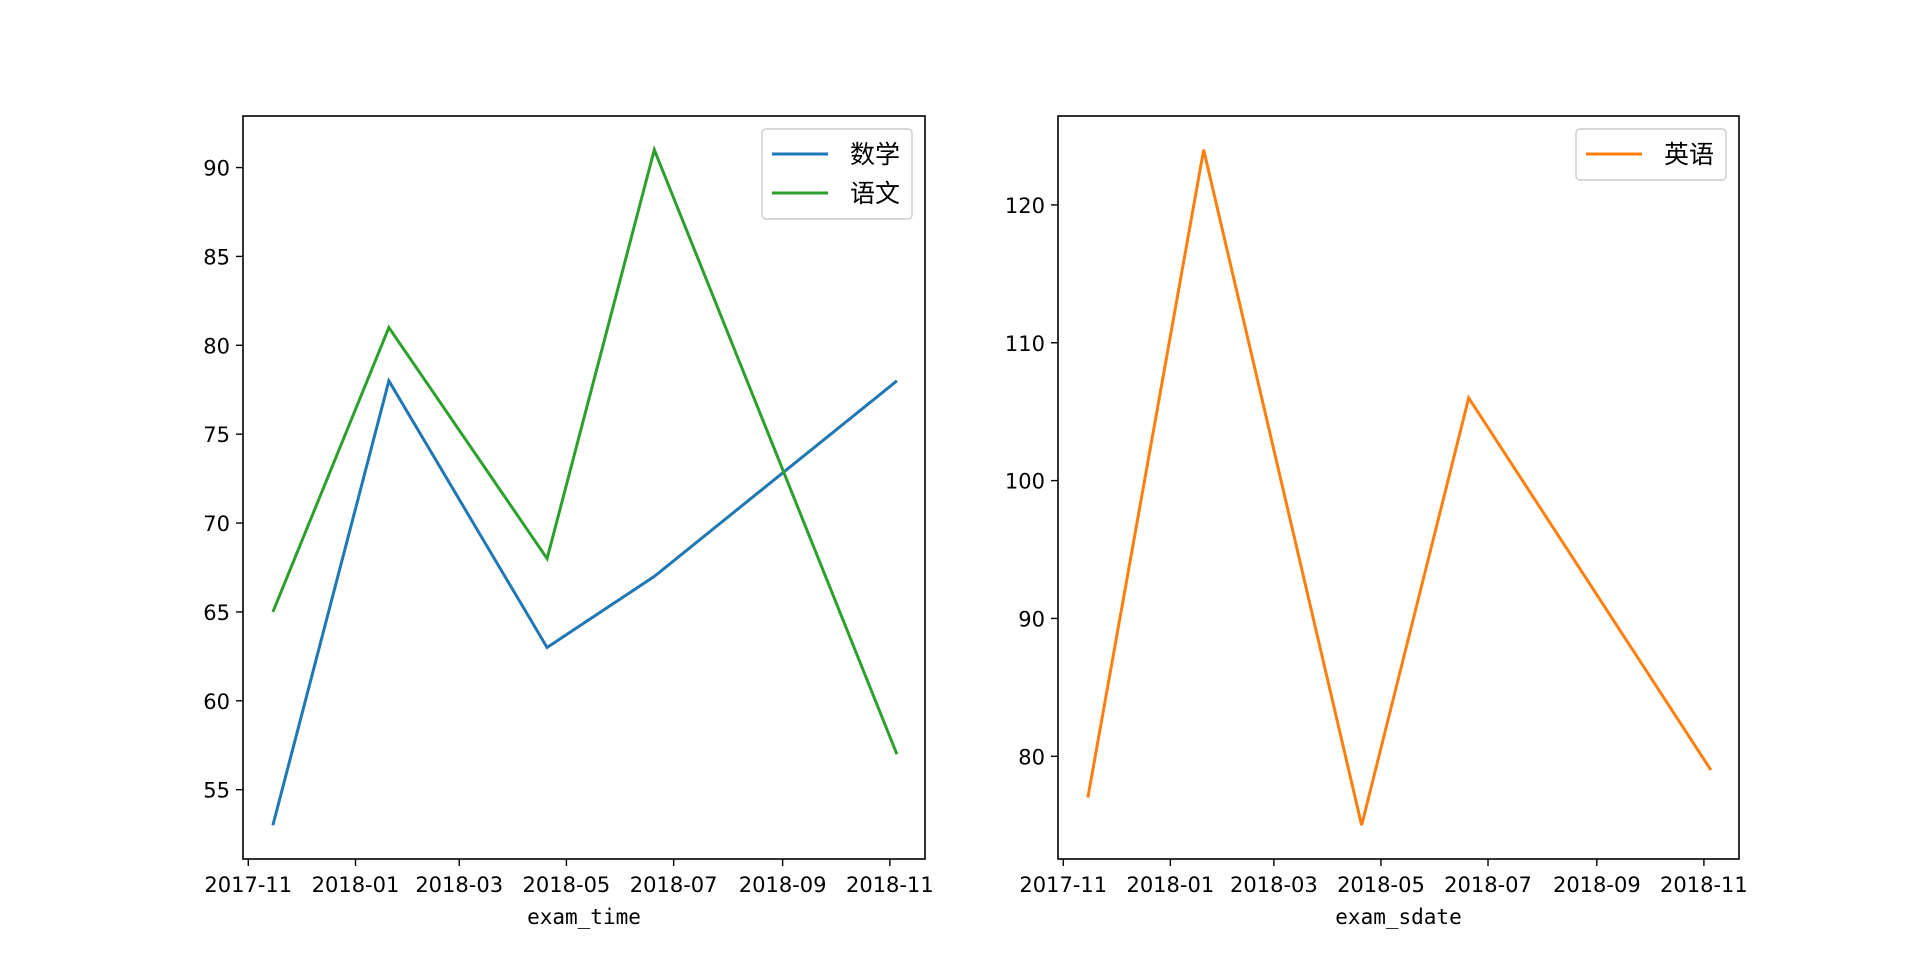 The image size is (1920, 960). Describe the element at coordinates (216, 702) in the screenshot. I see `y-tick-label: 60` at that location.